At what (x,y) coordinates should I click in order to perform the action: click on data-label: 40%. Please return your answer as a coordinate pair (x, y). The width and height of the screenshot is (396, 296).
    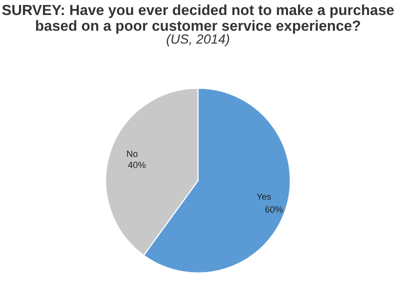
    Looking at the image, I should click on (137, 165).